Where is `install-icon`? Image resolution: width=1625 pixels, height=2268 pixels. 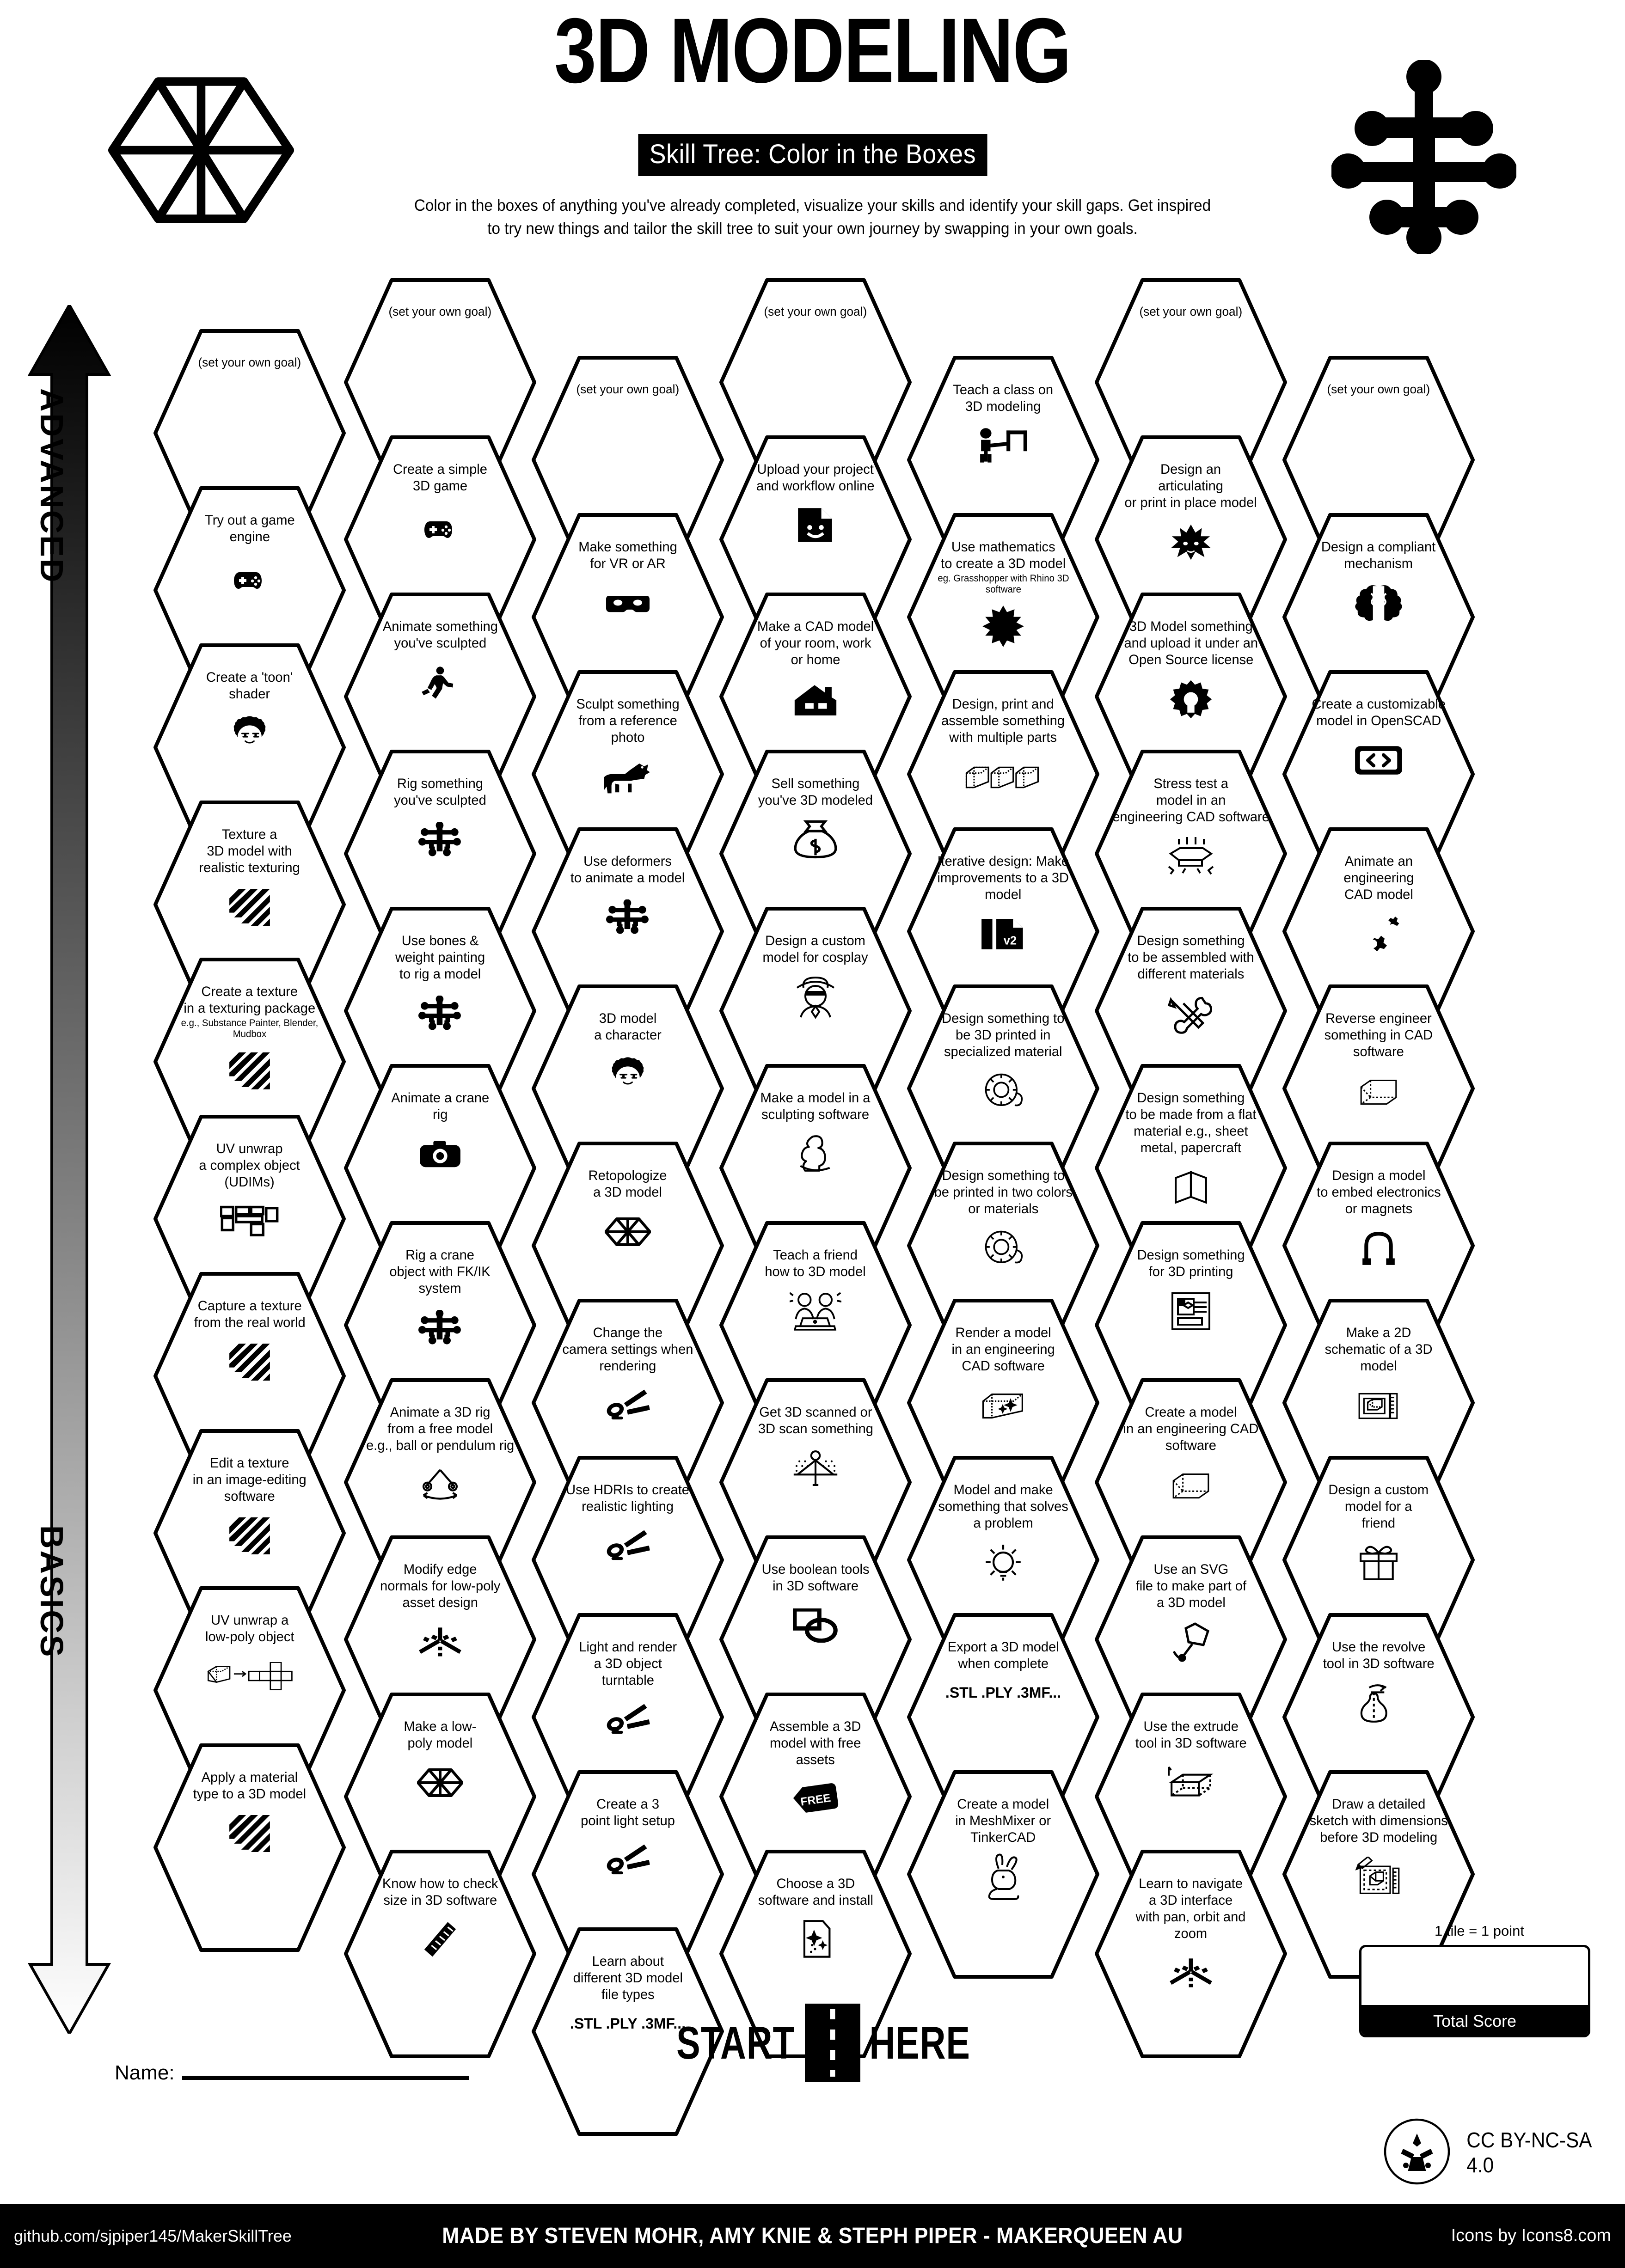
install-icon is located at coordinates (815, 1939).